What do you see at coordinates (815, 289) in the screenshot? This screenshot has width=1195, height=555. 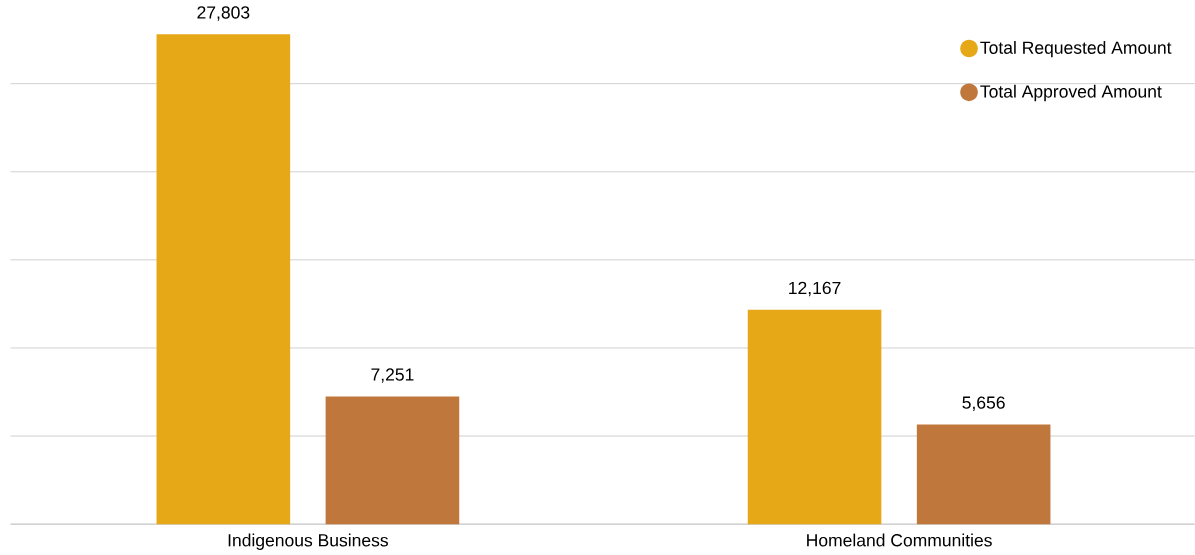 I see `data-label: 12,167` at bounding box center [815, 289].